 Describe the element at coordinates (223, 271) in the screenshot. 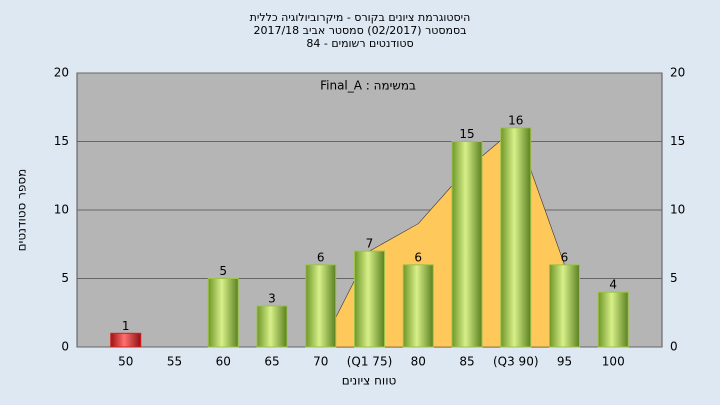

I see `value-label: 5` at that location.